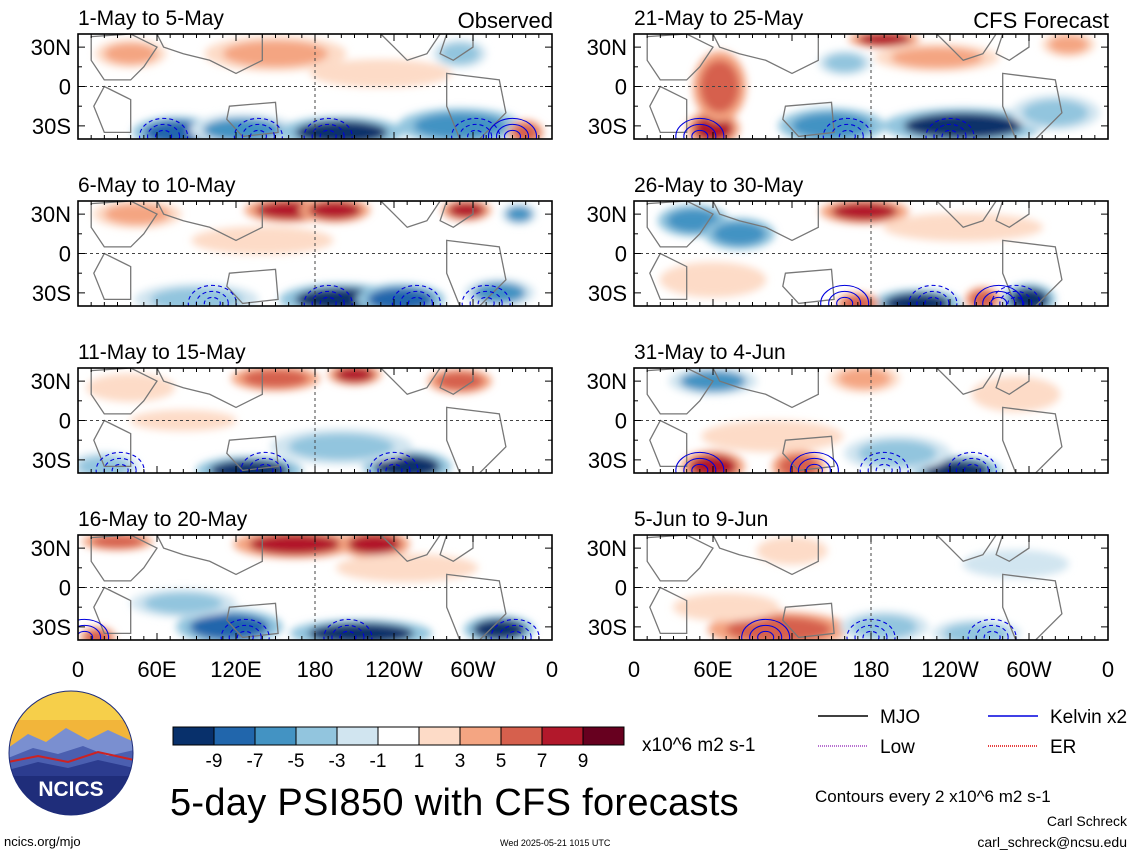 The width and height of the screenshot is (1135, 856). What do you see at coordinates (634, 669) in the screenshot?
I see `x-tick-label: 0` at bounding box center [634, 669].